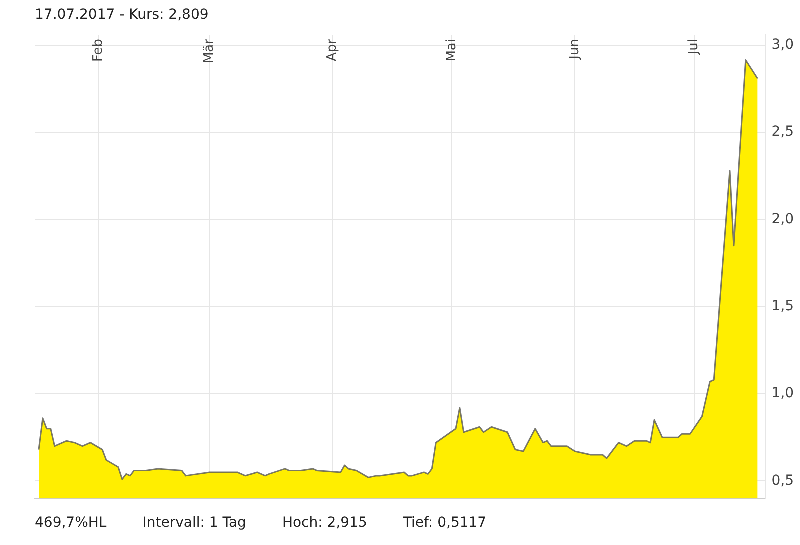  What do you see at coordinates (122, 15) in the screenshot?
I see `chart-title: 17.07.2017 - Kurs: 2,809` at bounding box center [122, 15].